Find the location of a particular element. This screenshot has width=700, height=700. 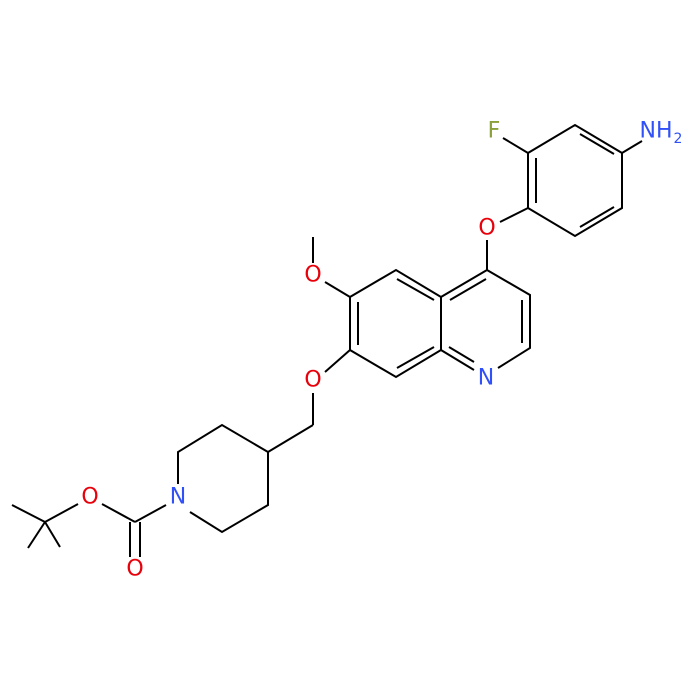

atom-subscript: 2 is located at coordinates (678, 139).